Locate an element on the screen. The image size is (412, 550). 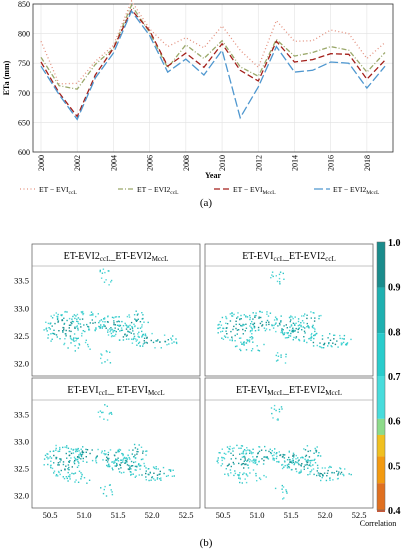
map-title: ET-EVIMccL_ET-EVI2MccL is located at coordinates (289, 391).